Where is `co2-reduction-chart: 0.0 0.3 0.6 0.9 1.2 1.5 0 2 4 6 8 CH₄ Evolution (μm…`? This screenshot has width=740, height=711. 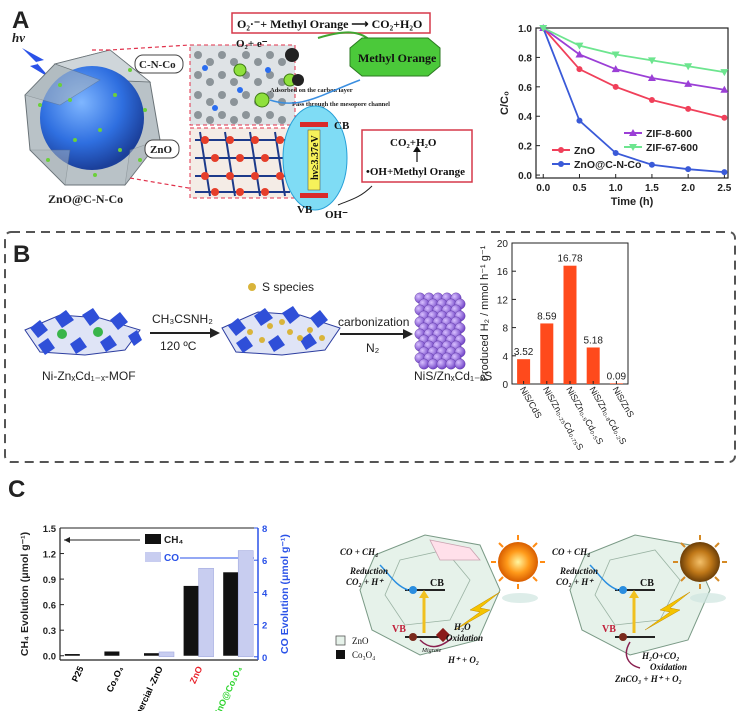 co2-reduction-chart: 0.0 0.3 0.6 0.9 1.2 1.5 0 2 4 6 8 CH₄ Evolution (μm… is located at coordinates (155, 617).